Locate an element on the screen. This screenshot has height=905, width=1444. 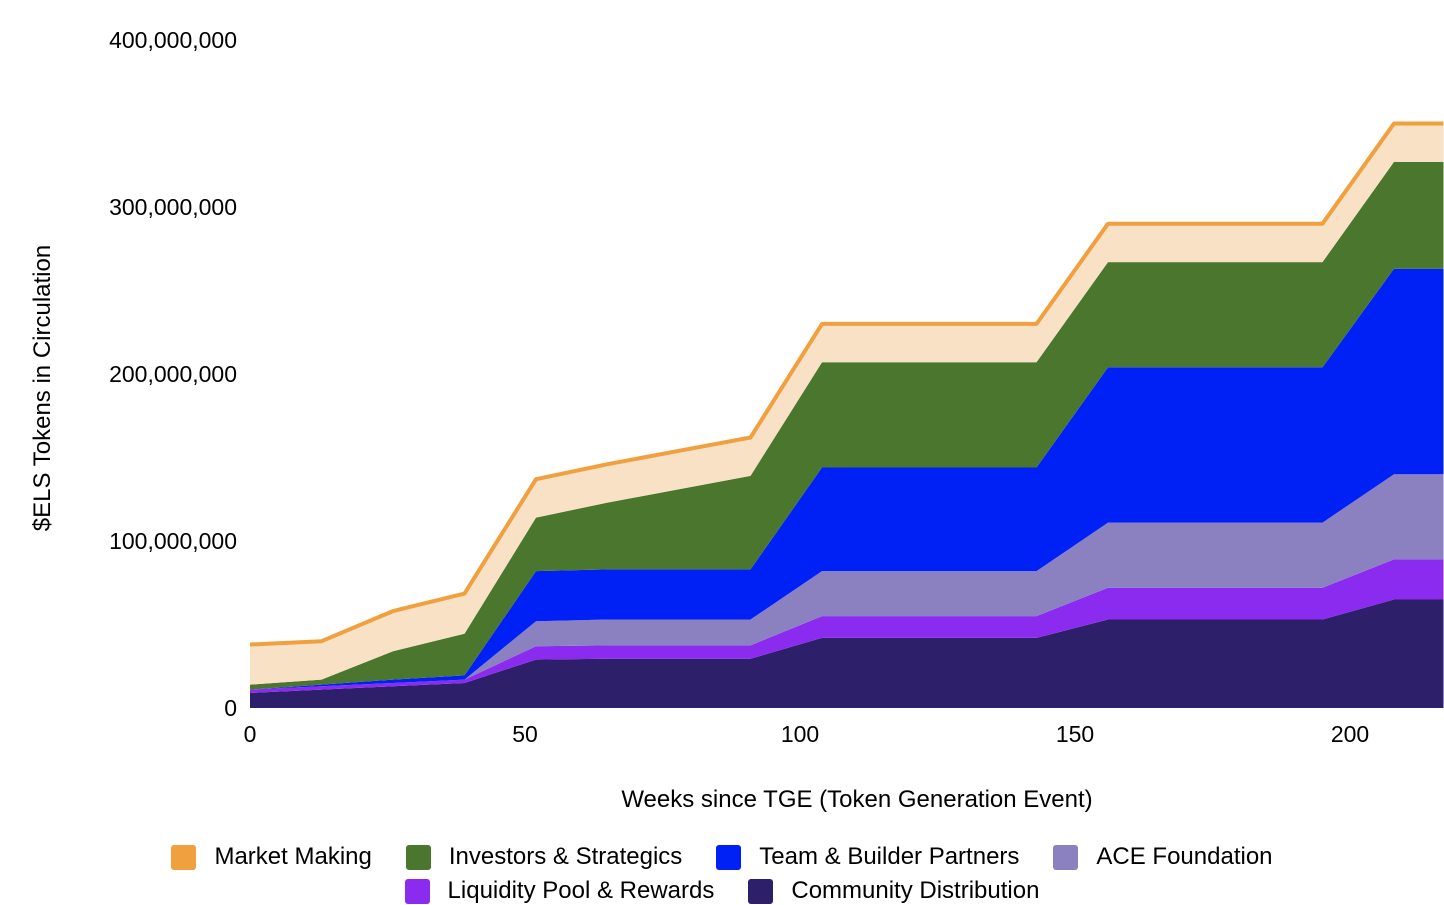
x-axis-ticks: 0 50 100 150 200 is located at coordinates (807, 734).